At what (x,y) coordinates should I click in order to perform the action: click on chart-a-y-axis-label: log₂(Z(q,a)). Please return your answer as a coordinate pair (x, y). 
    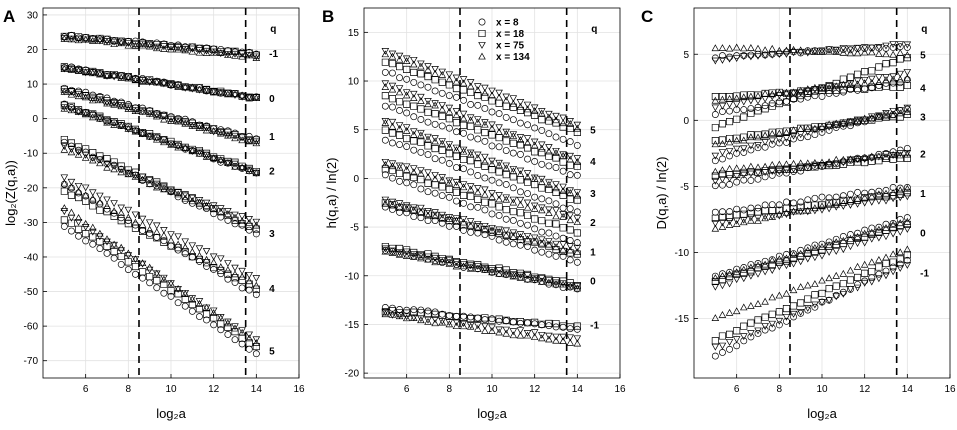
    Looking at the image, I should click on (10, 193).